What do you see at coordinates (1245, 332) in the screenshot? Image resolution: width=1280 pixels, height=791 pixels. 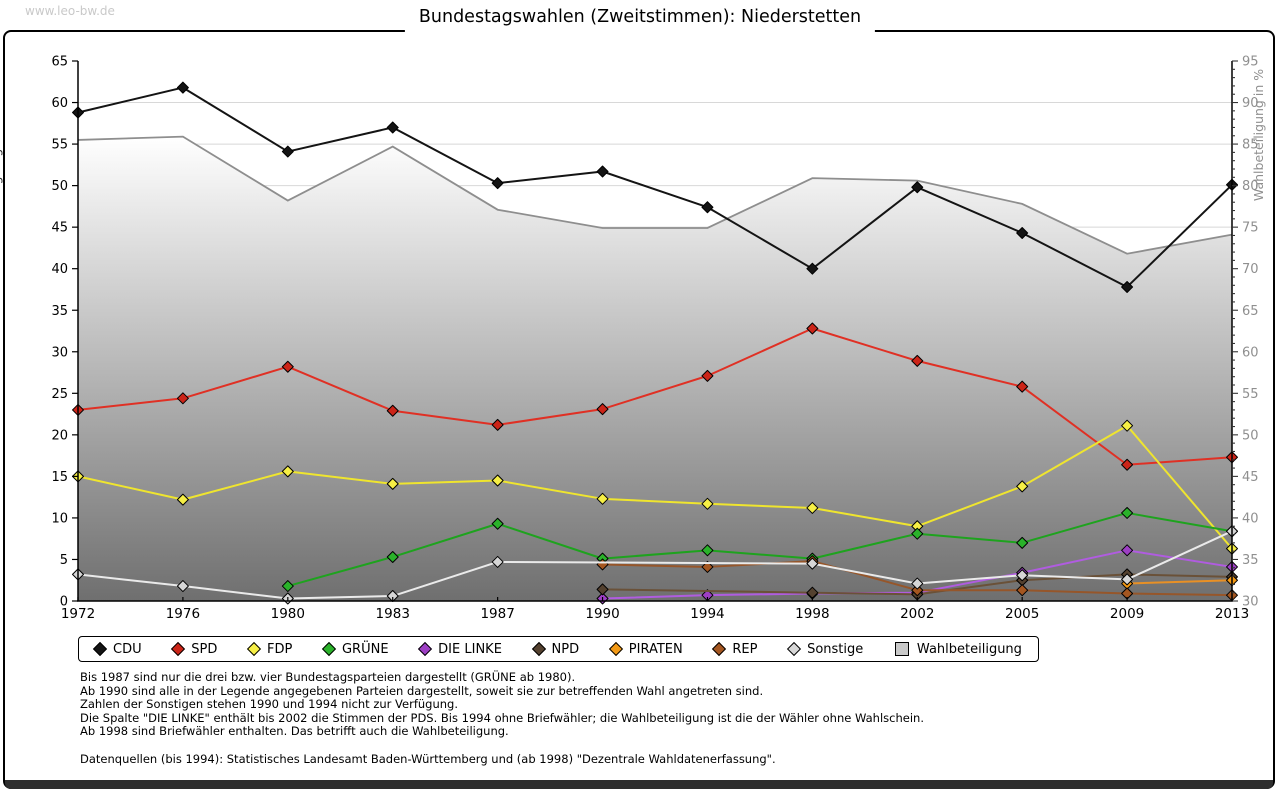 I see `right-axis-ticks: 30 35 40 45 50 55 60 65 70 75 80 85 90 95` at bounding box center [1245, 332].